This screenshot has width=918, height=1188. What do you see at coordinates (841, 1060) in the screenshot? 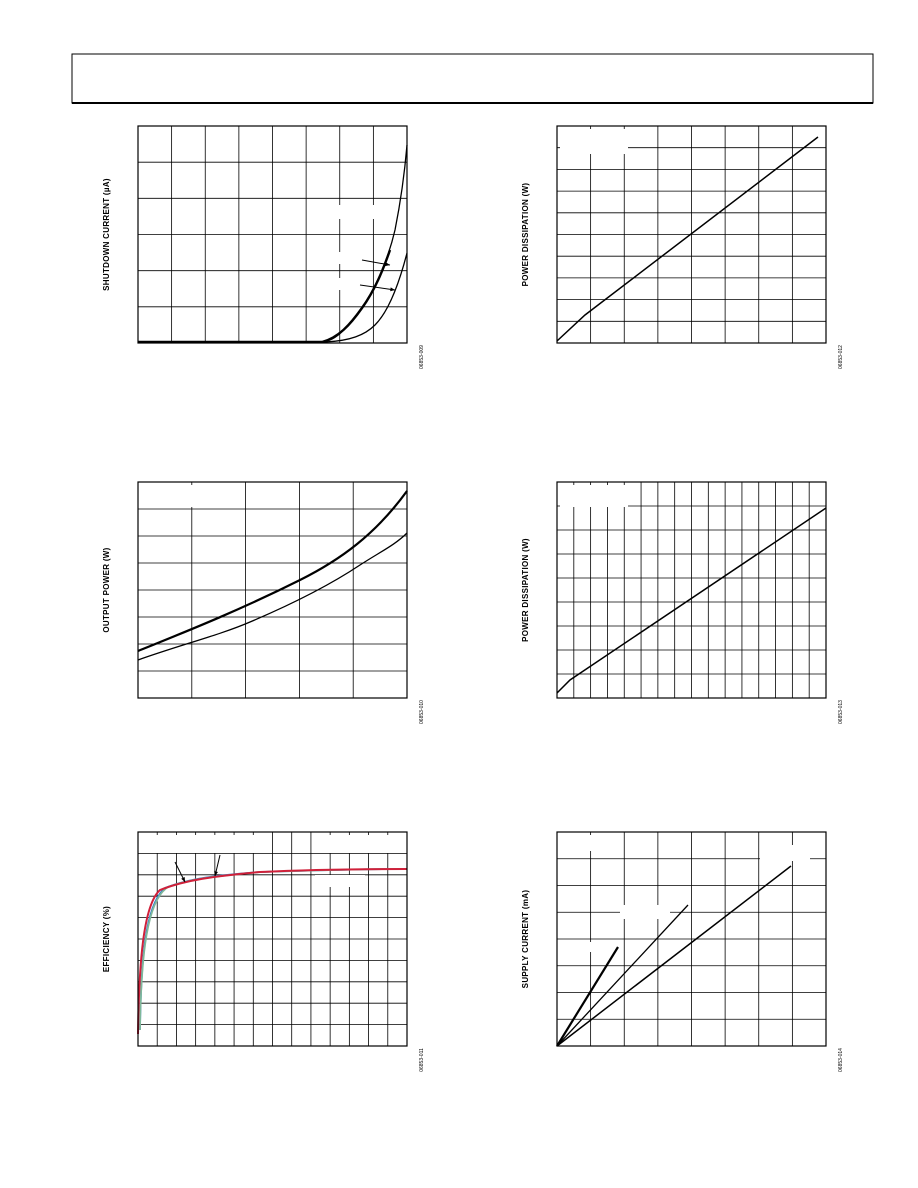
I see `figure-code: 06853-014` at bounding box center [841, 1060].